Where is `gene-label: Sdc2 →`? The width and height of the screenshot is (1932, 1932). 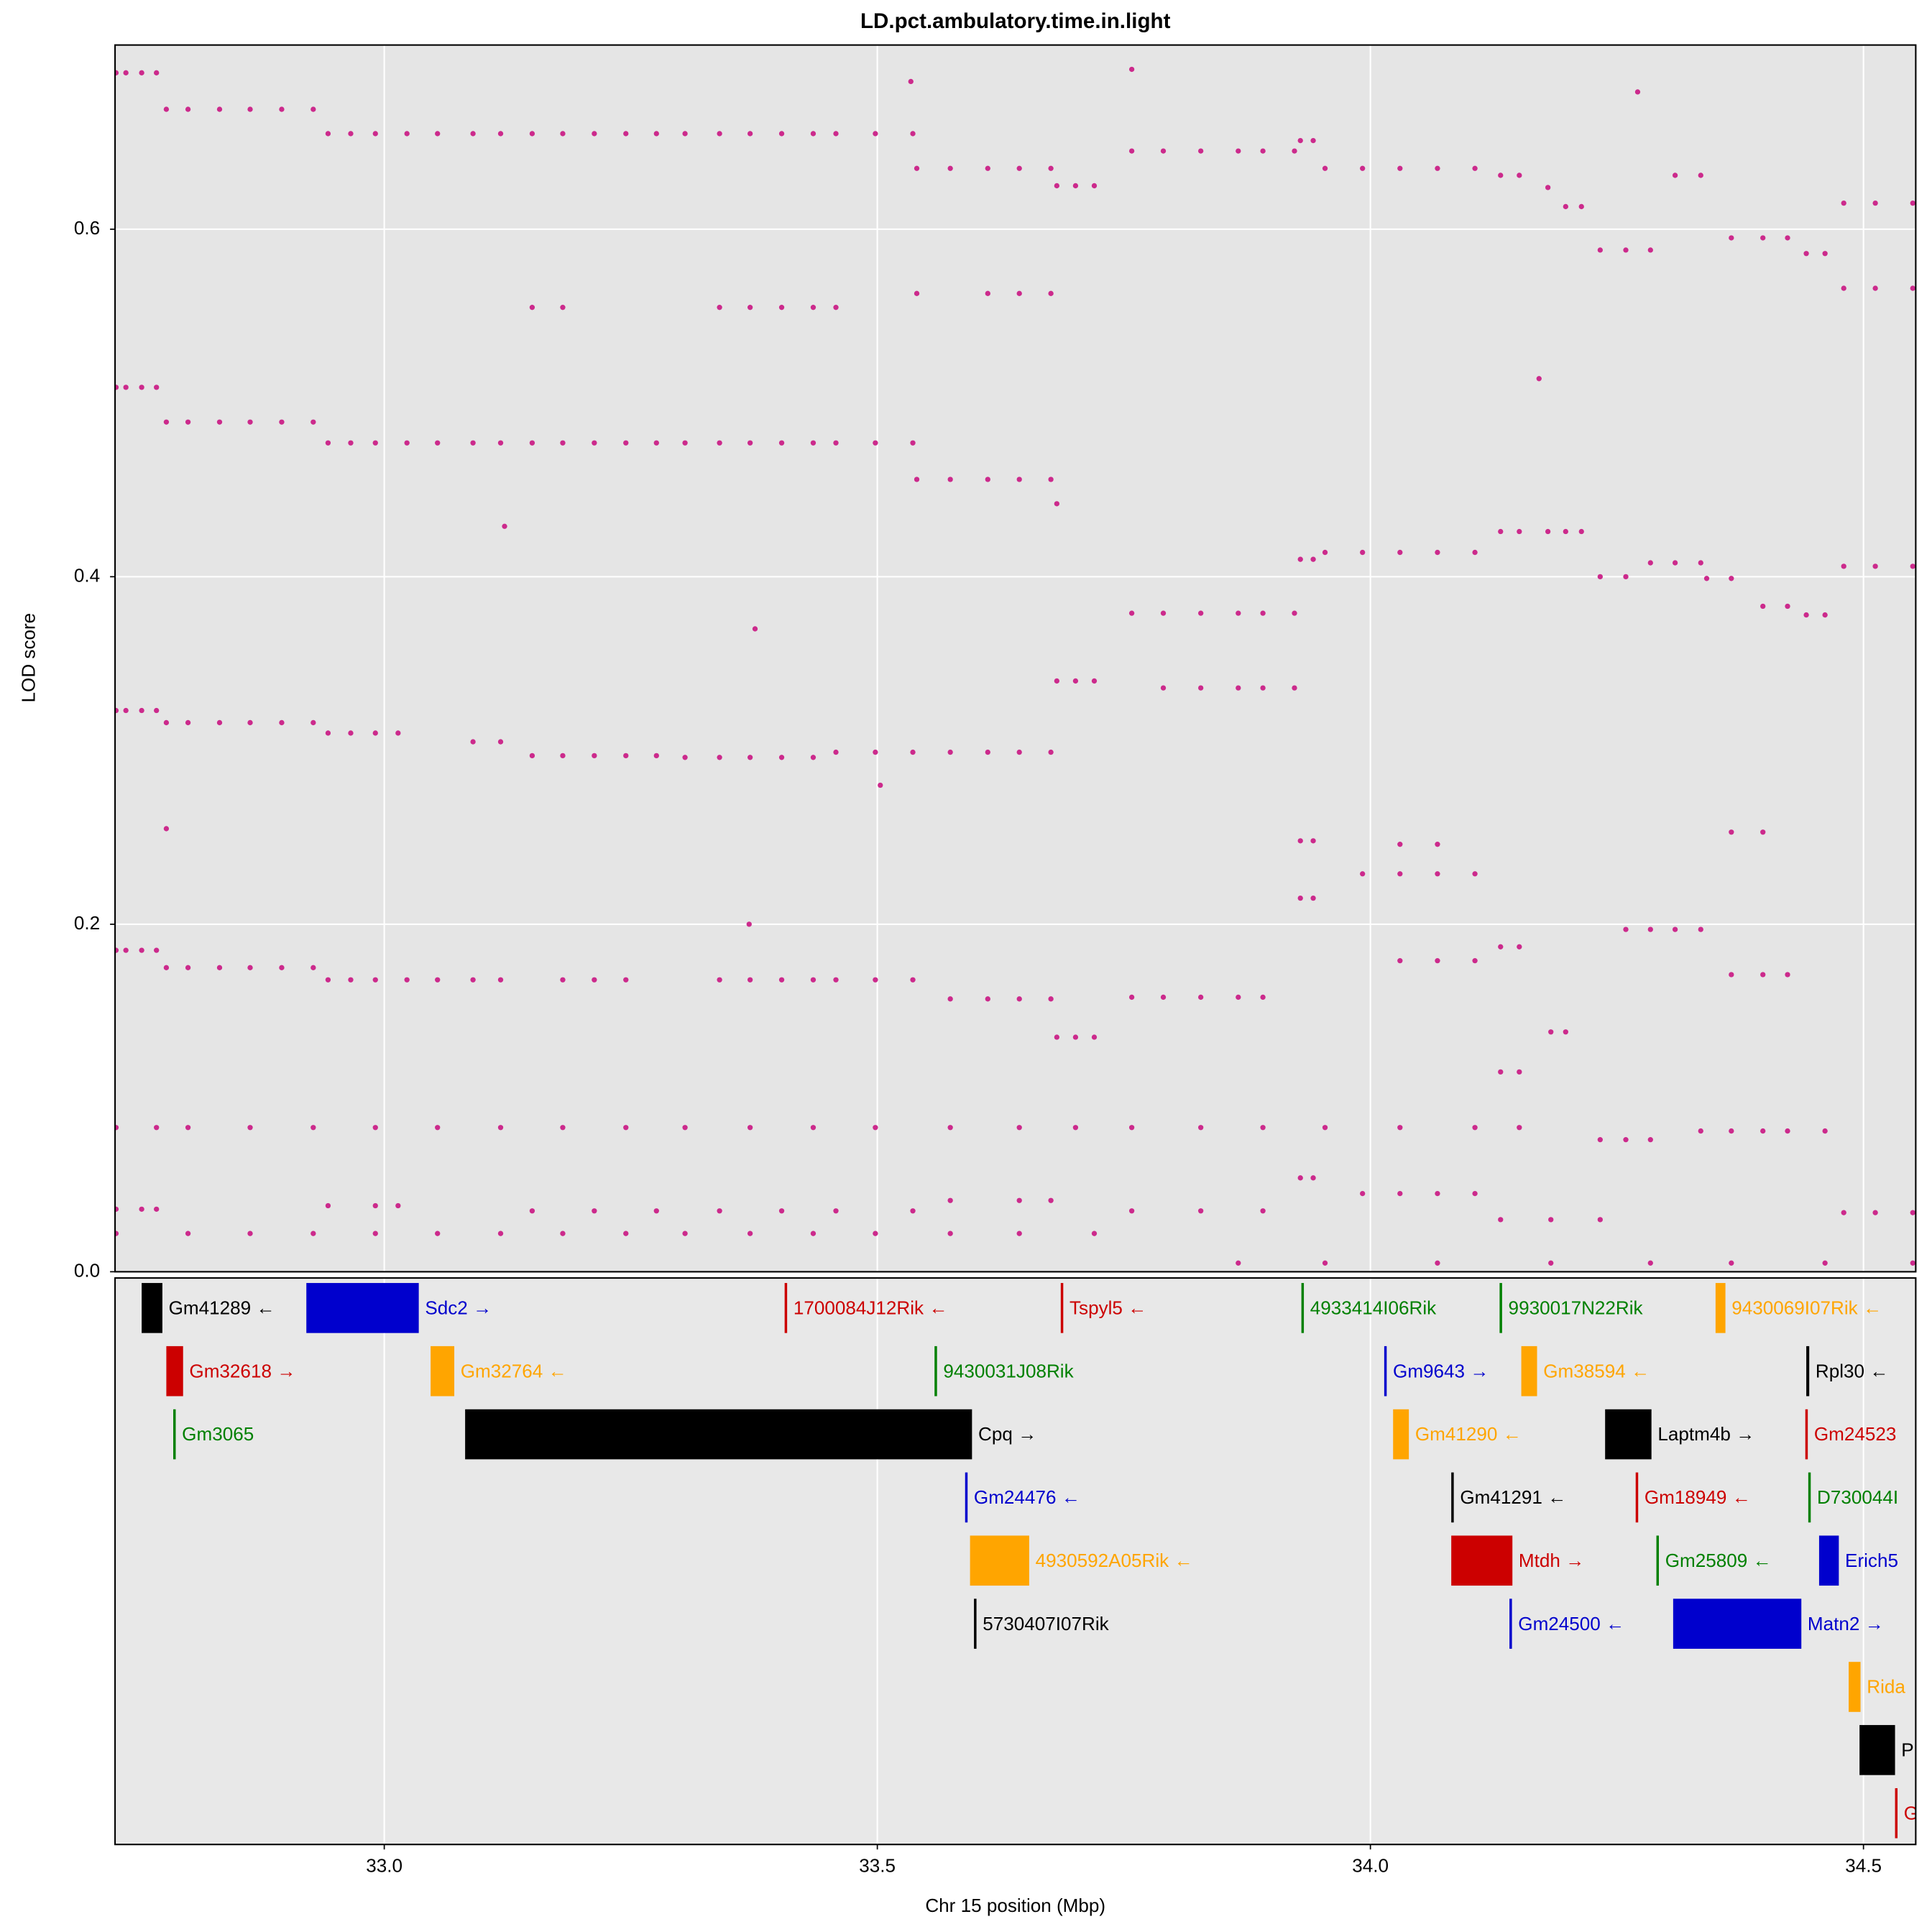
gene-label: Sdc2 → is located at coordinates (458, 1307).